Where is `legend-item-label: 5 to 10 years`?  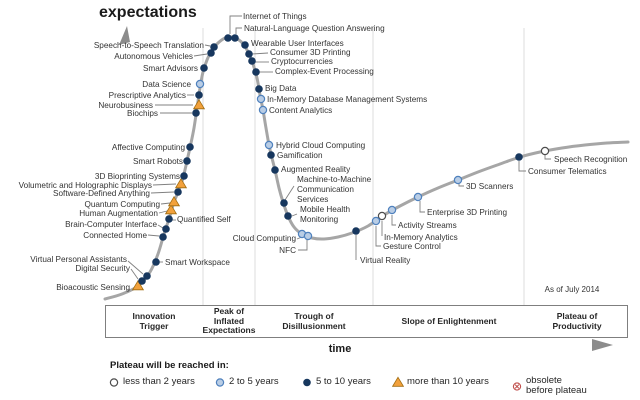 legend-item-label: 5 to 10 years is located at coordinates (343, 382).